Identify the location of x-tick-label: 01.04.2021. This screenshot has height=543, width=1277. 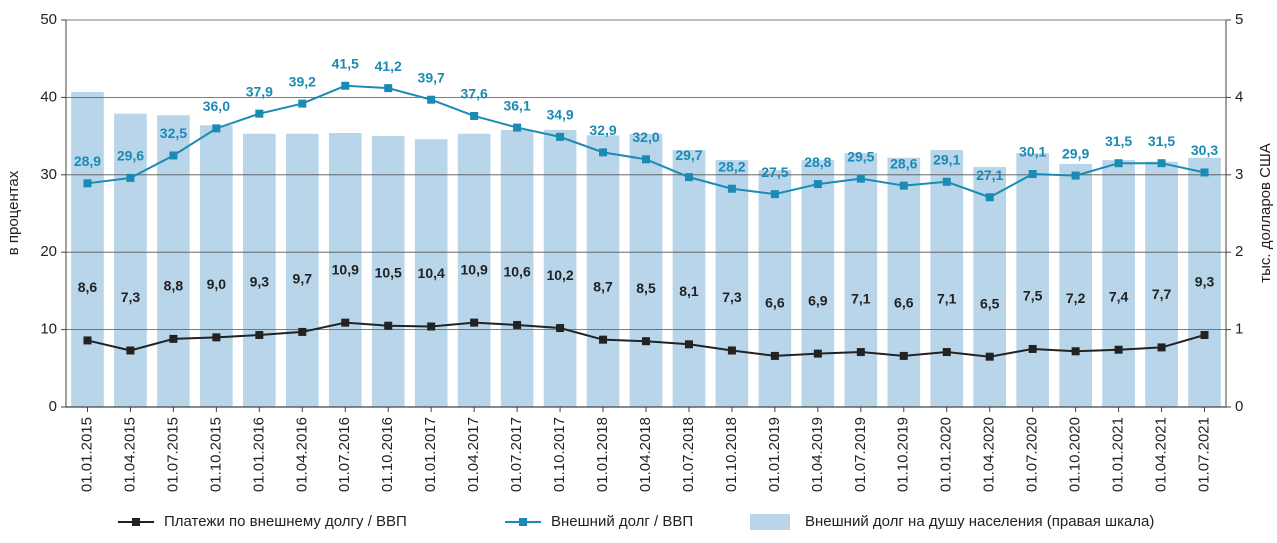
(1161, 454).